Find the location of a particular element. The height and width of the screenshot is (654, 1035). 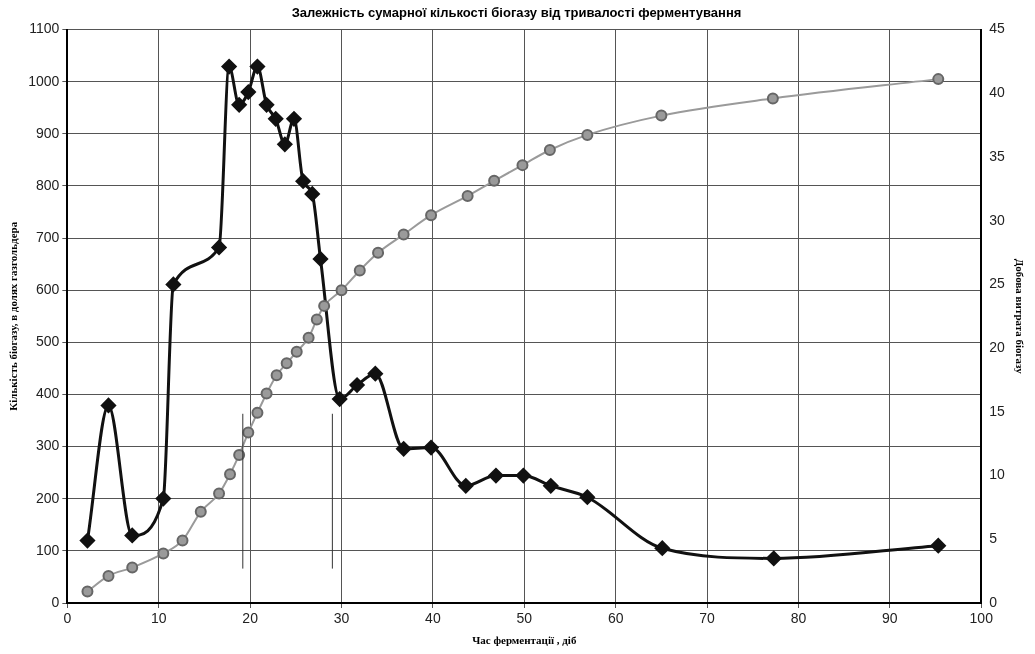

x-tick-label: 80 is located at coordinates (798, 618).